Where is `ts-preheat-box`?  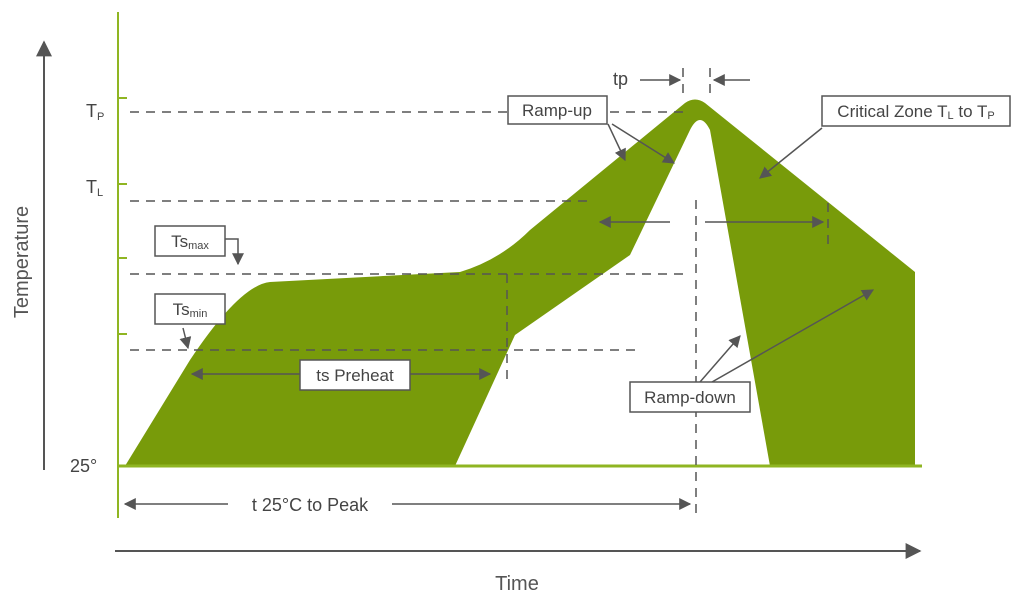 ts-preheat-box is located at coordinates (355, 375).